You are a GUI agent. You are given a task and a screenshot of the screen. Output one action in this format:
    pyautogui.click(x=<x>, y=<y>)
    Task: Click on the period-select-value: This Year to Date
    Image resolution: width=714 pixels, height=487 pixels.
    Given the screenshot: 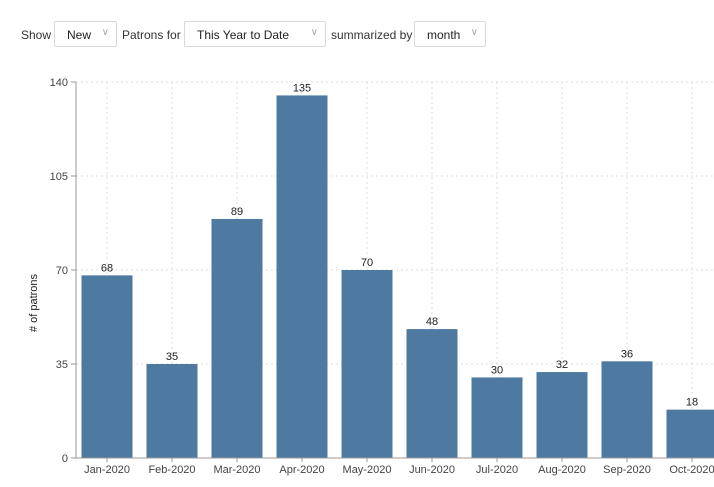 What is the action you would take?
    pyautogui.click(x=243, y=35)
    